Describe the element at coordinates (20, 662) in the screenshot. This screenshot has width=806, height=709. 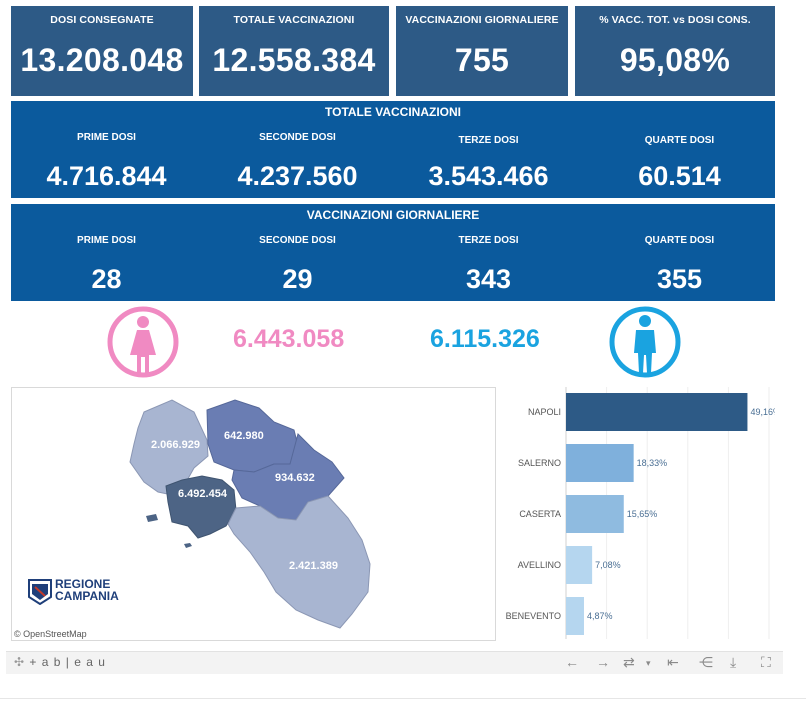
I see `tableau-logo-icon: ✣` at that location.